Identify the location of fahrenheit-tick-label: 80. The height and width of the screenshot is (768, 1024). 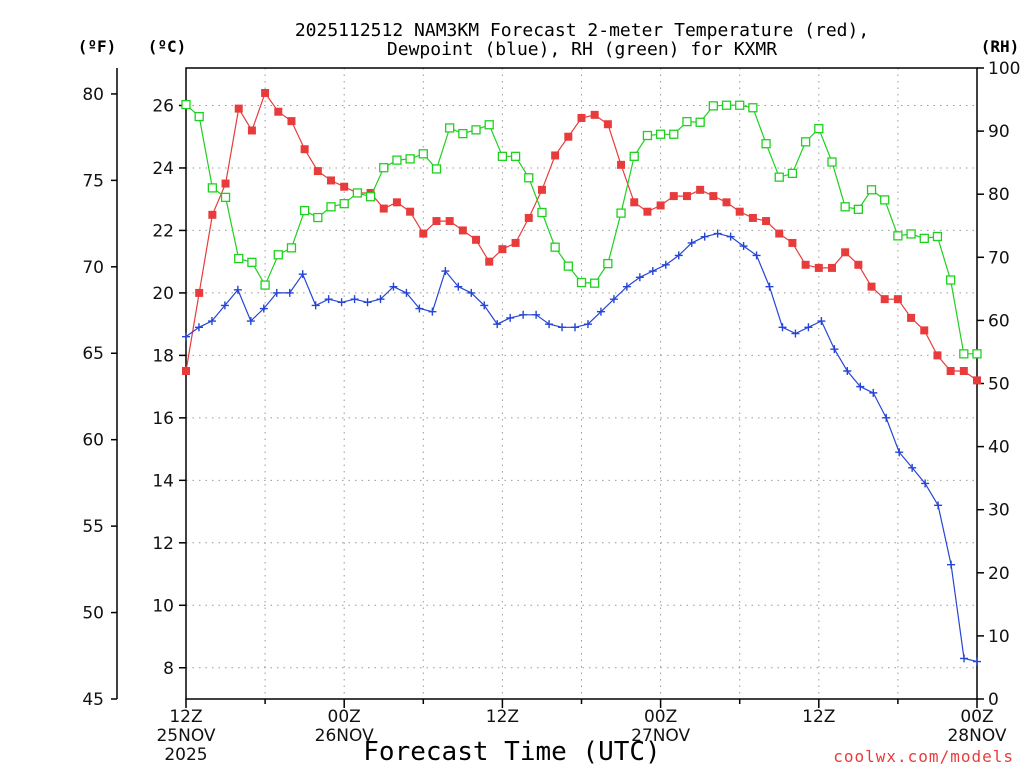
(93, 95).